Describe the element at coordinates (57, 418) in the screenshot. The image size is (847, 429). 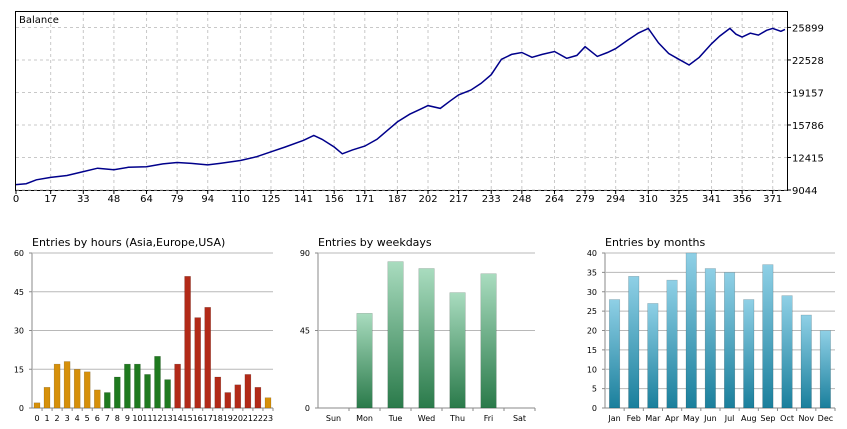
I see `hours-x-tick-label: 2` at that location.